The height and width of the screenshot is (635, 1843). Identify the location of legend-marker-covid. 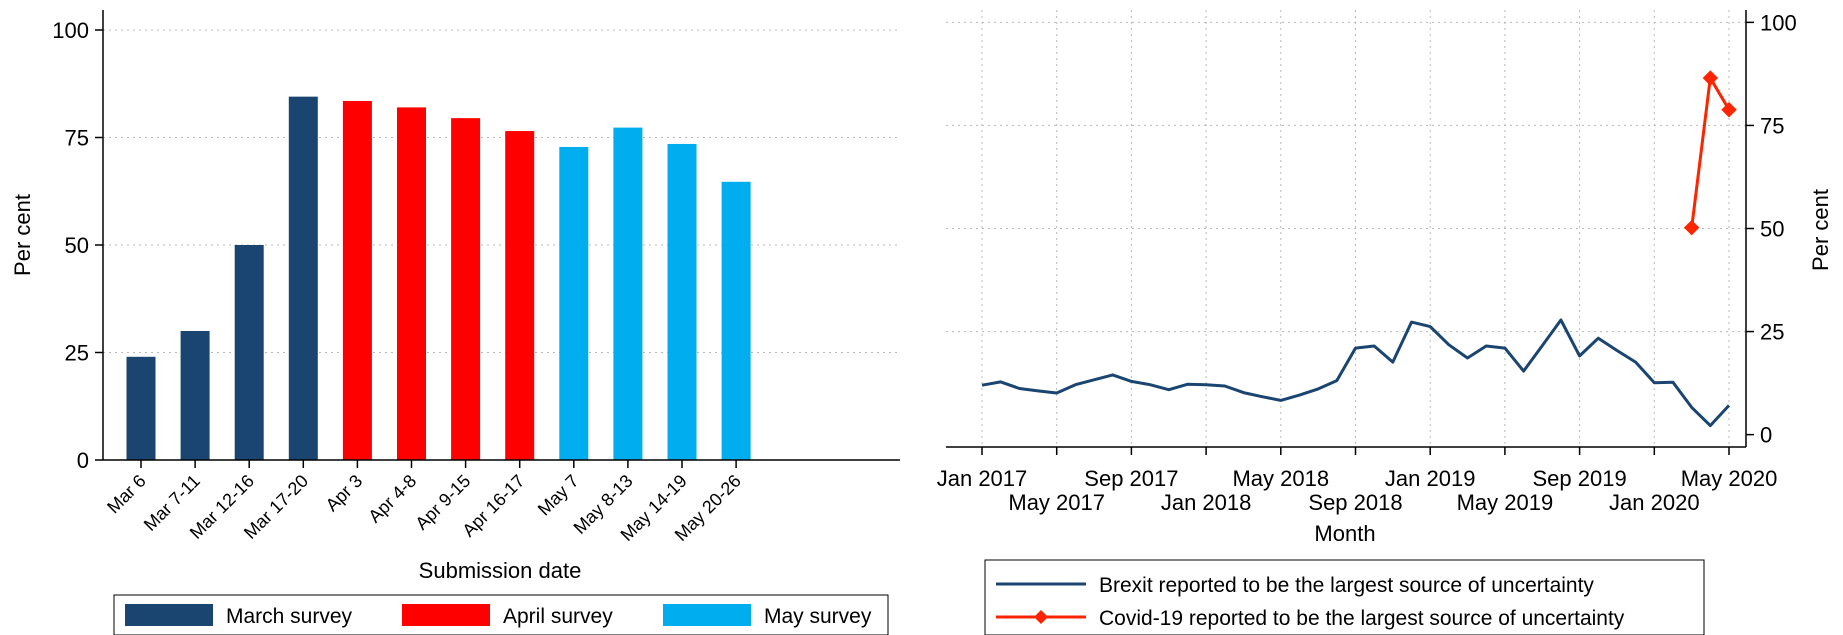
(1041, 617).